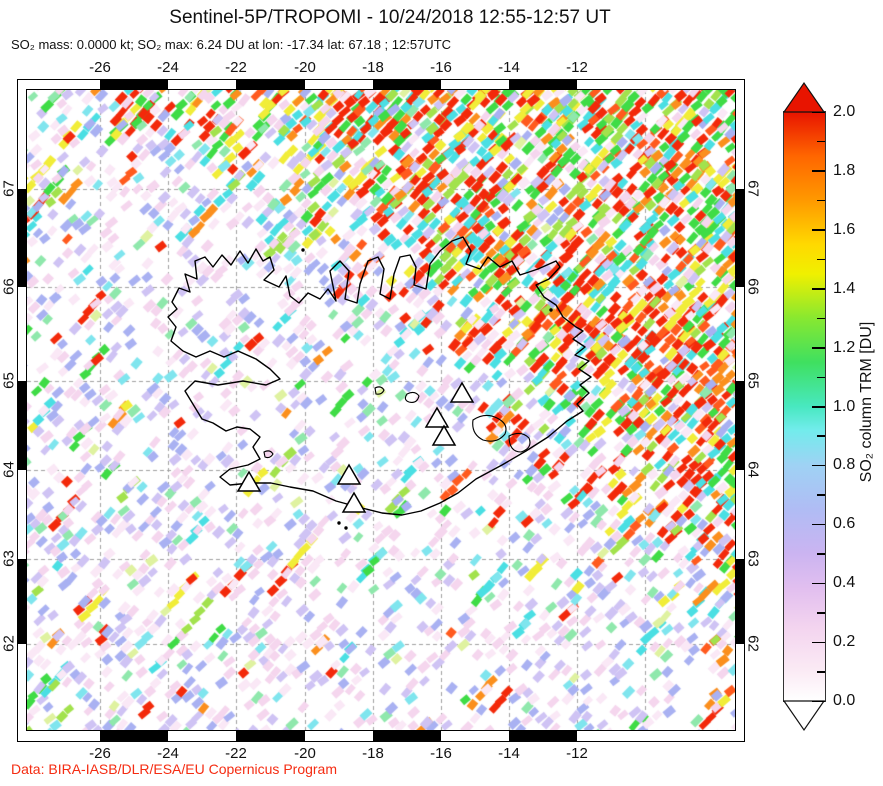 The image size is (883, 786). I want to click on lat-tick-label-right: 66, so click(753, 286).